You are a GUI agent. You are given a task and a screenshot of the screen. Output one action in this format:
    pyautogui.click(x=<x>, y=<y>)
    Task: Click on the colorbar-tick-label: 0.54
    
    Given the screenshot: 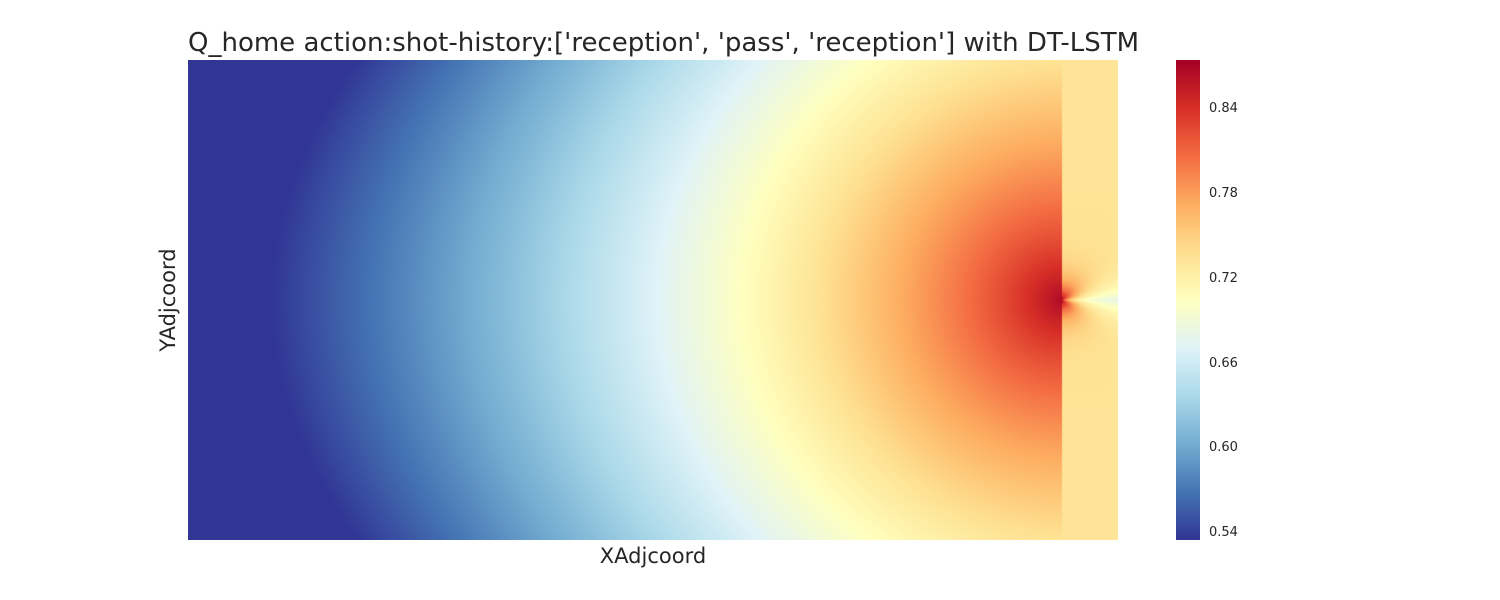 What is the action you would take?
    pyautogui.click(x=1223, y=532)
    